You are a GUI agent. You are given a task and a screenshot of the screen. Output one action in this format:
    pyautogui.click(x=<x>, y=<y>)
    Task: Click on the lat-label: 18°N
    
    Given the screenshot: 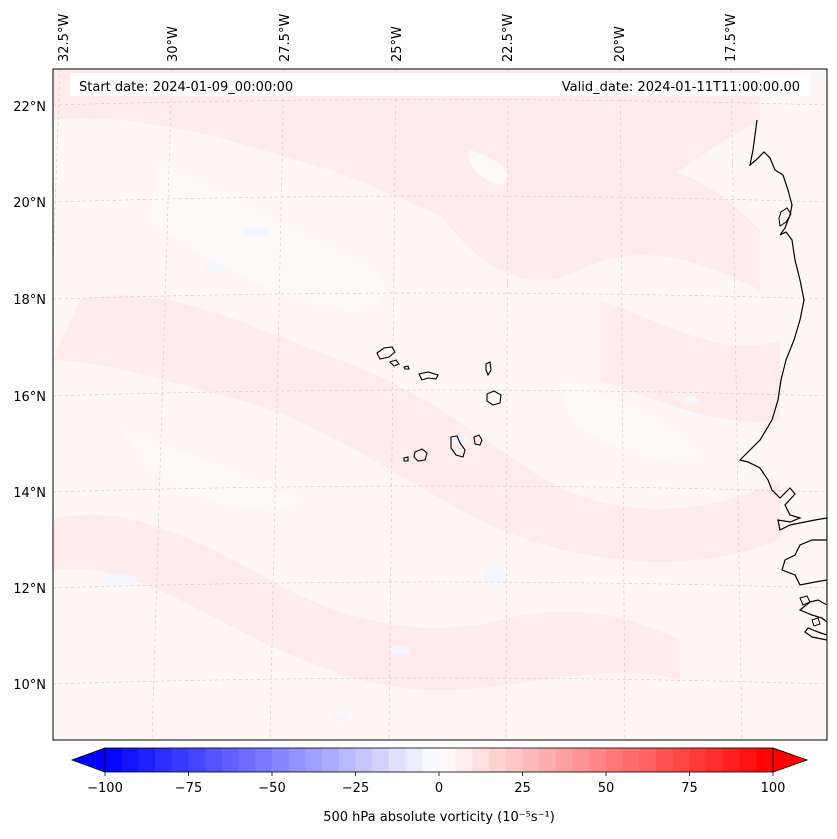 What is the action you would take?
    pyautogui.click(x=29, y=300)
    